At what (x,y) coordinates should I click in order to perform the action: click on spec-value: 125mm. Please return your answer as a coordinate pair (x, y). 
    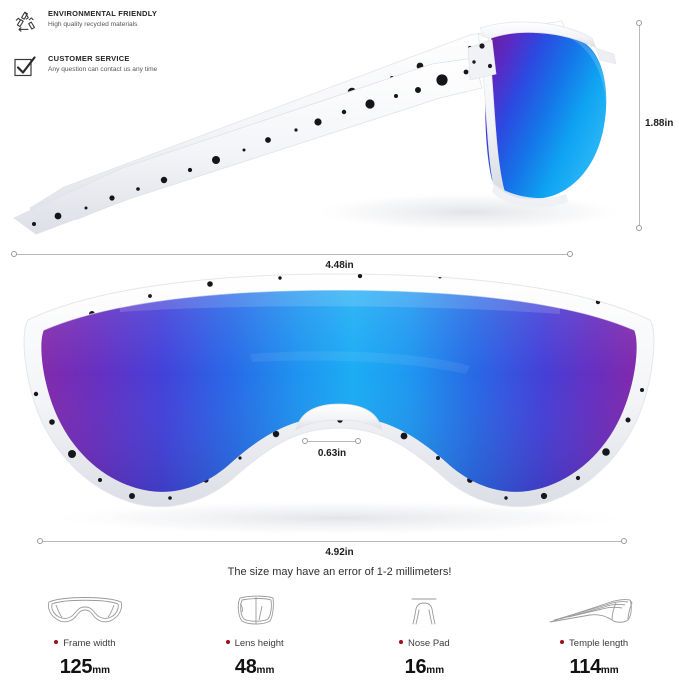
    Looking at the image, I should click on (85, 667).